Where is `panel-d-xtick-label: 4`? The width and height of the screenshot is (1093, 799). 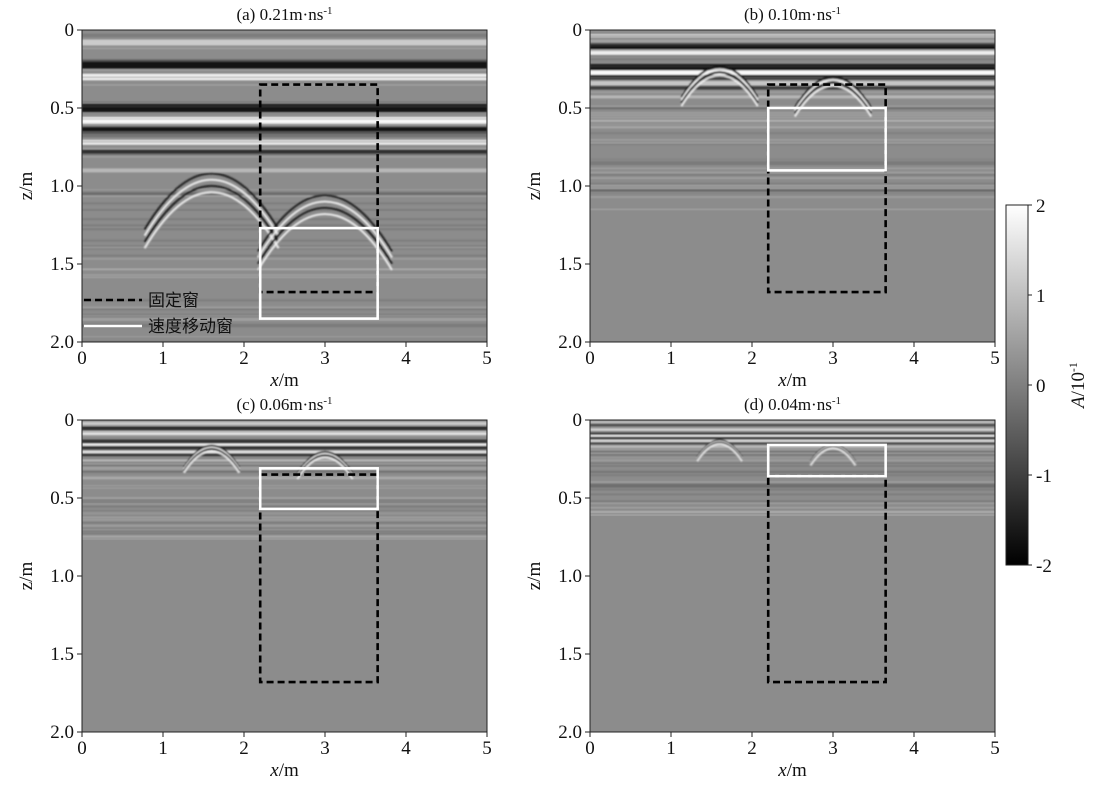 panel-d-xtick-label: 4 is located at coordinates (914, 748).